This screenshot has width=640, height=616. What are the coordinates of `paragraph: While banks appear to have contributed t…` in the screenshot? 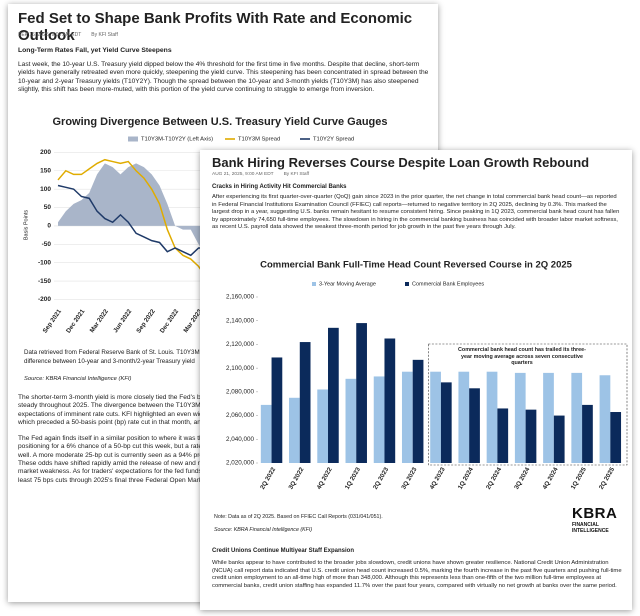 It's located at (417, 574).